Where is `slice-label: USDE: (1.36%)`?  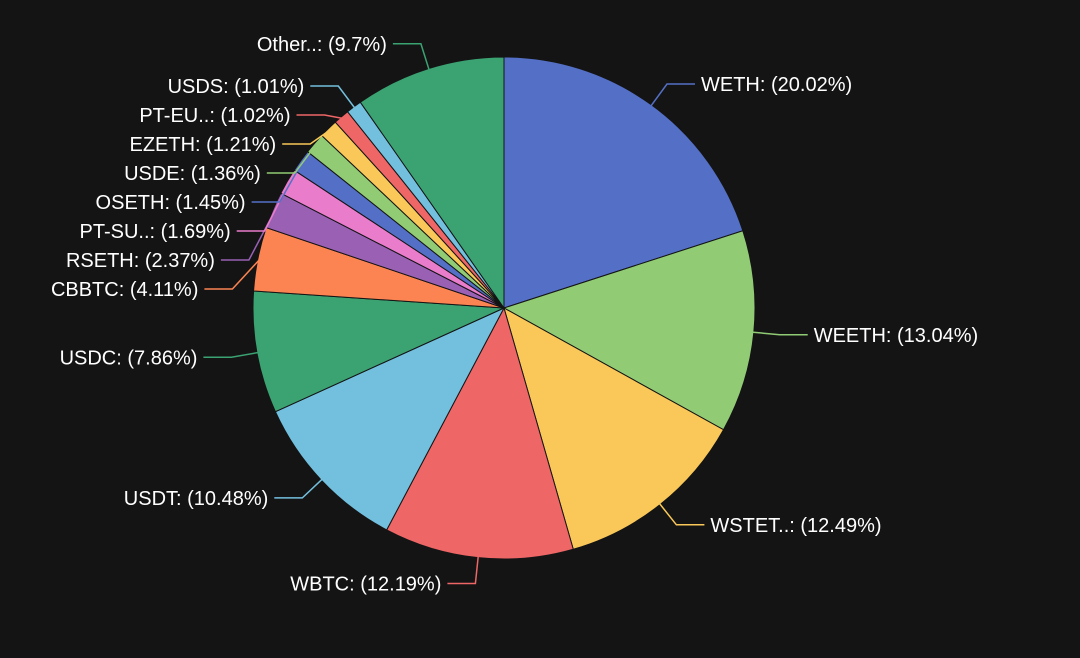 slice-label: USDE: (1.36%) is located at coordinates (192, 174).